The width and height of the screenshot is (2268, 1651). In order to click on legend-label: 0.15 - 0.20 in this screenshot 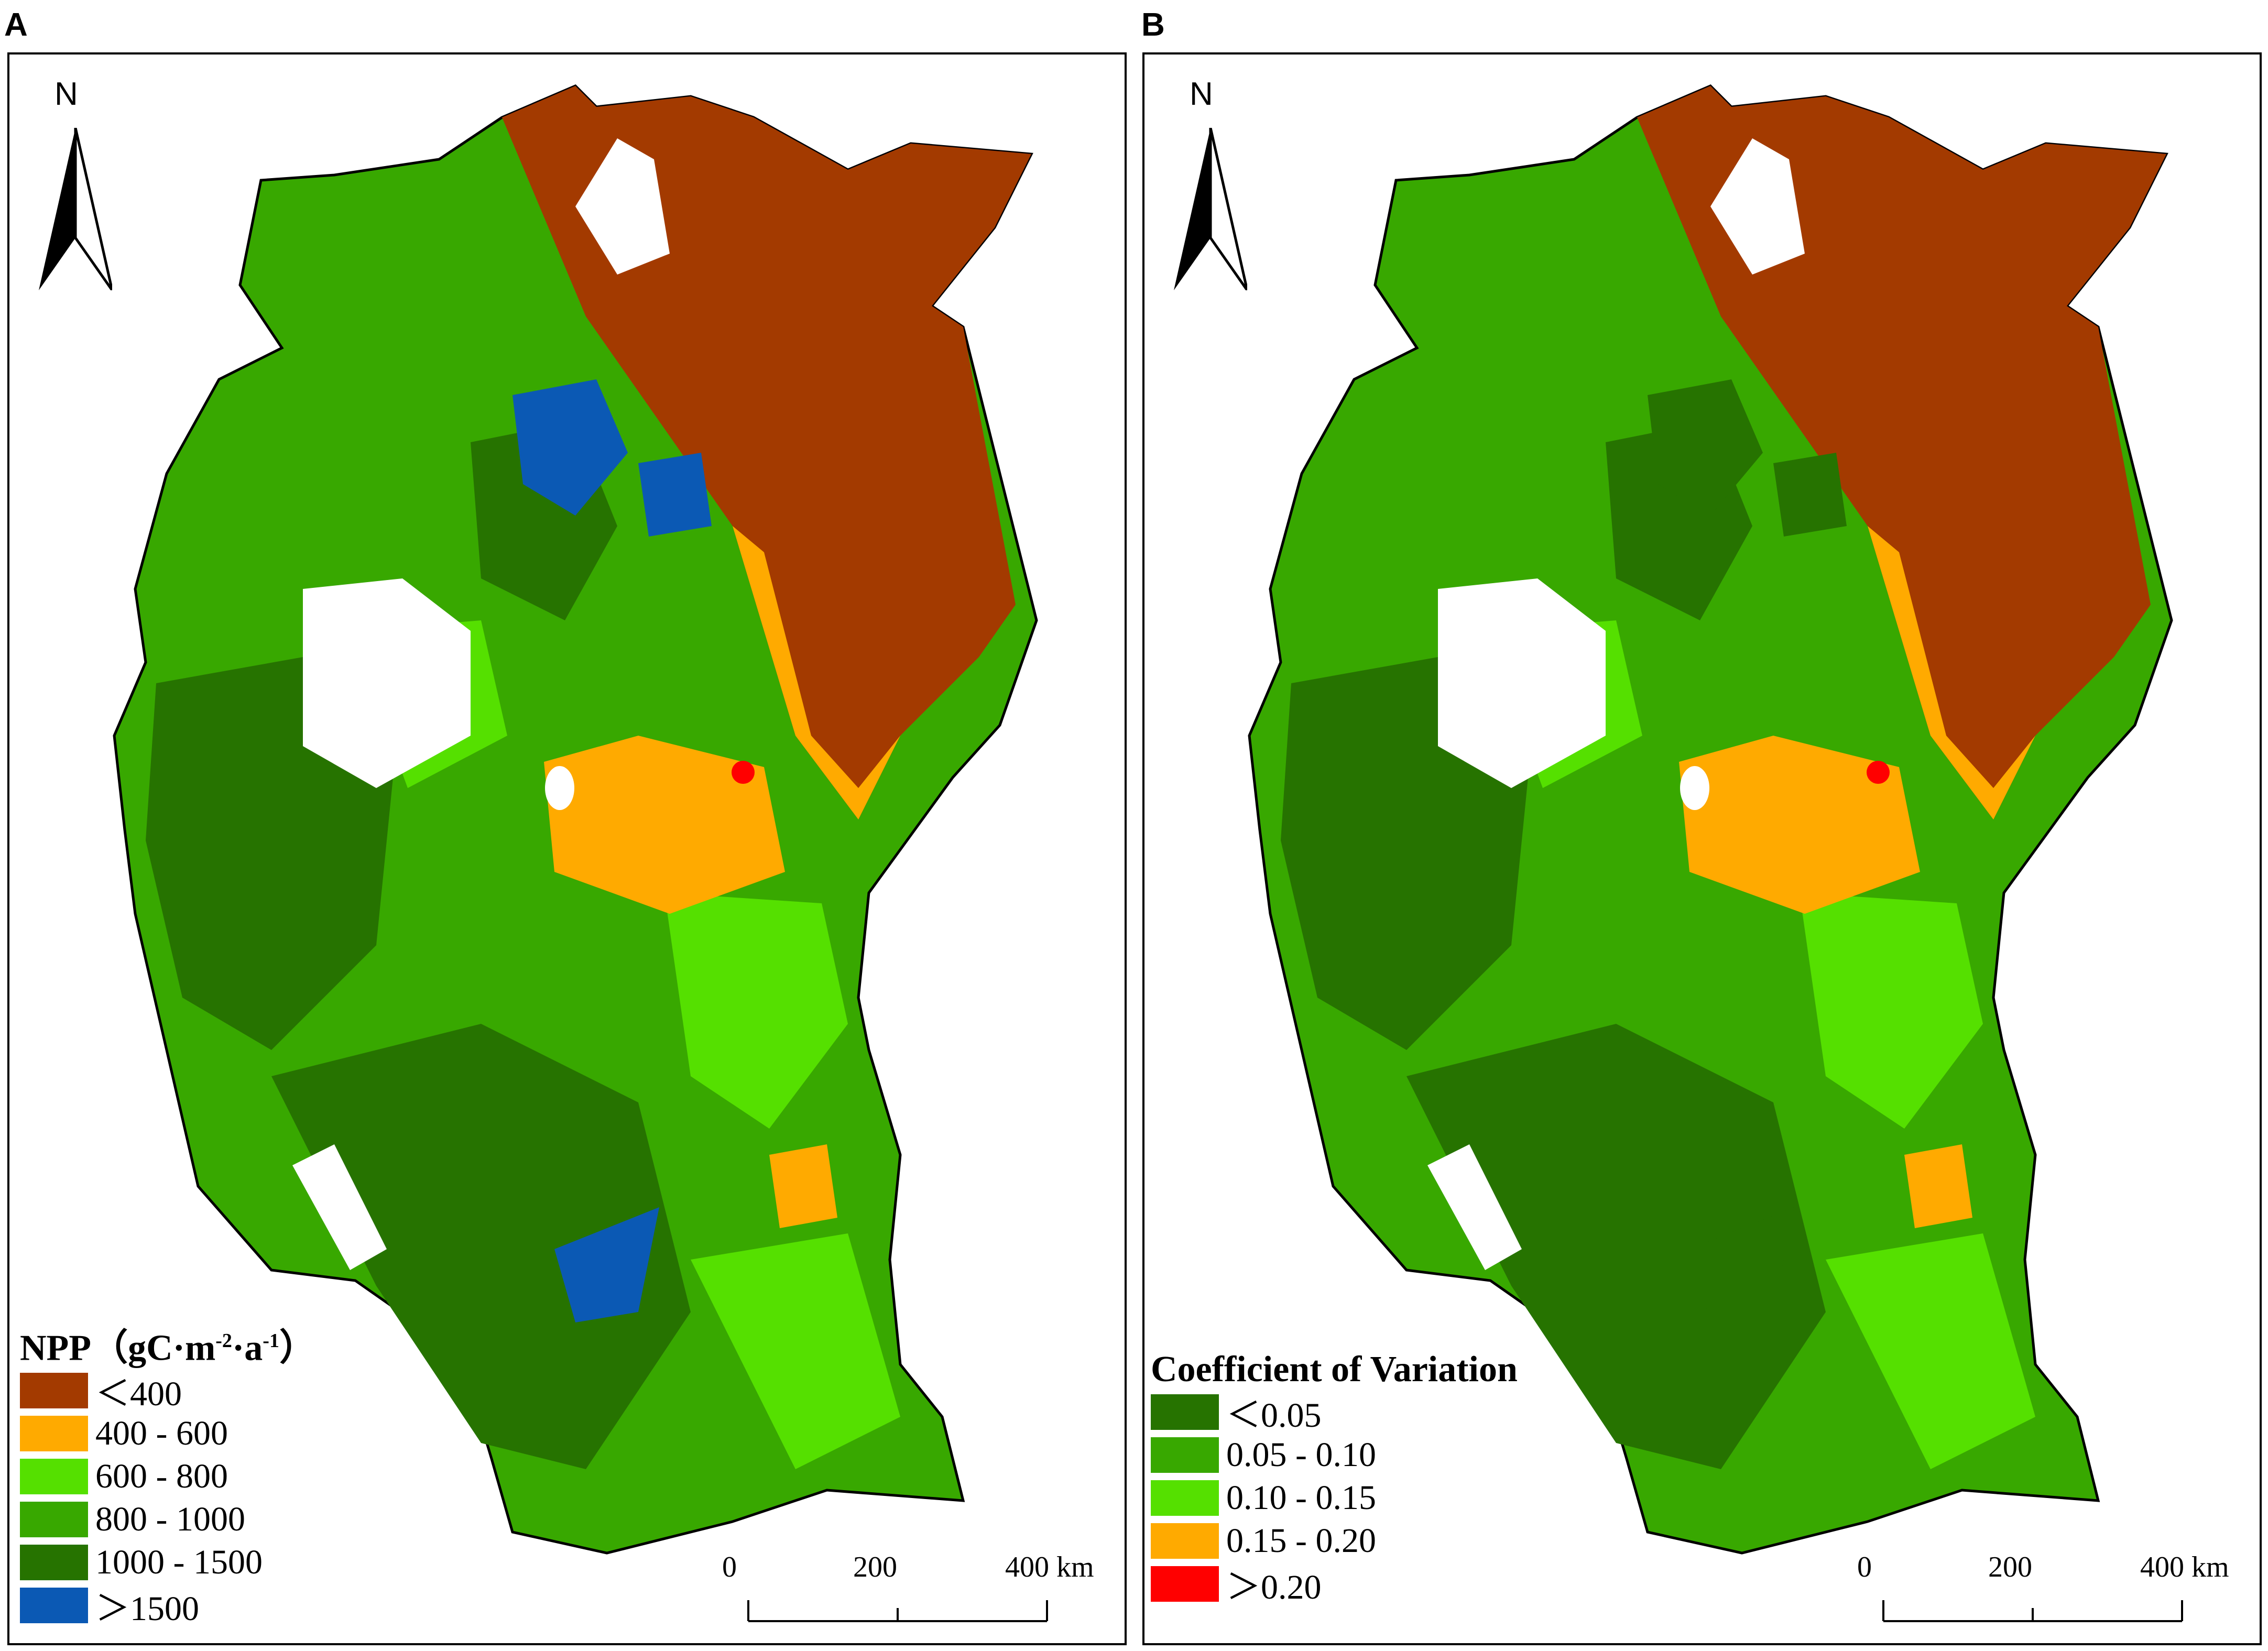, I will do `click(1301, 1541)`.